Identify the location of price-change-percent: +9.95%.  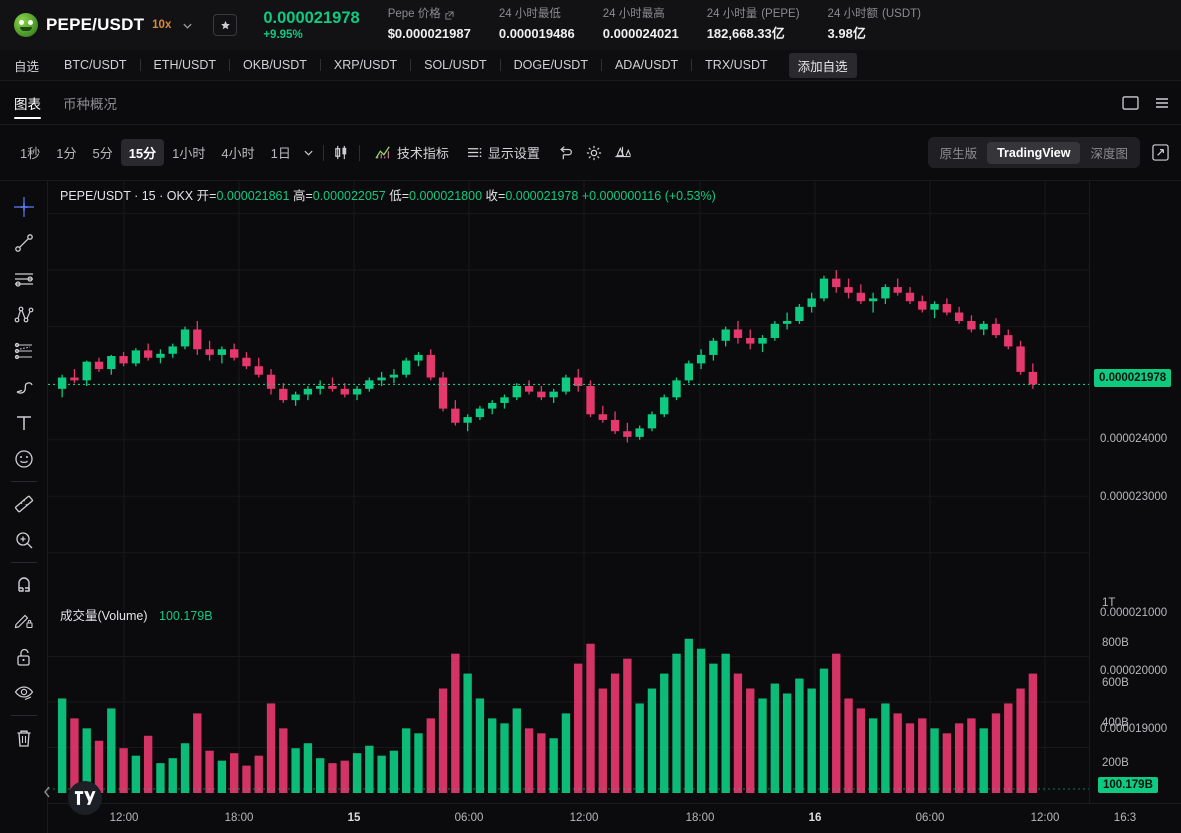
(283, 35).